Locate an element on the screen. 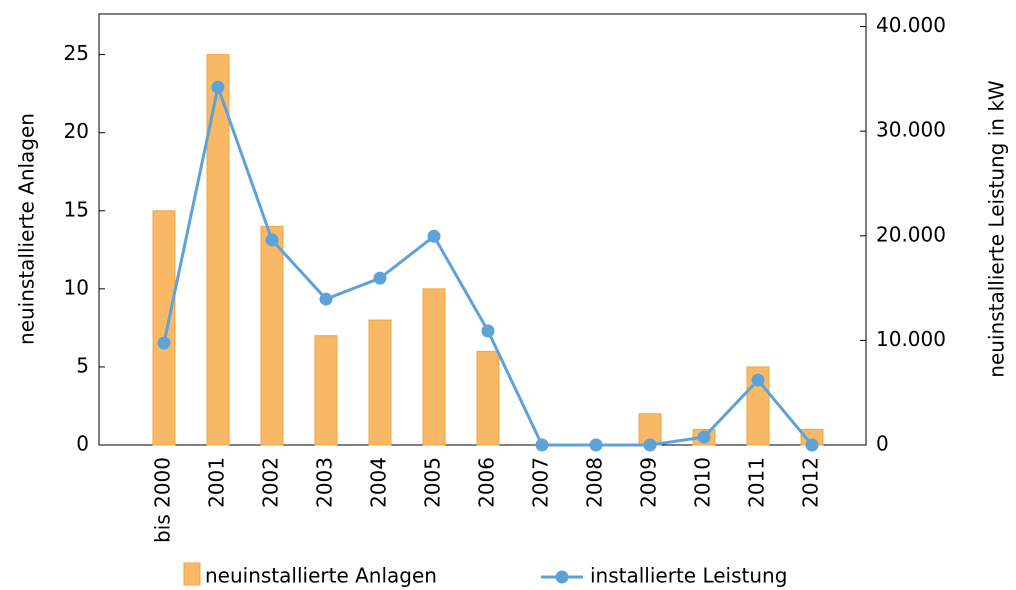 The height and width of the screenshot is (590, 1016). y-tick-label: 0 is located at coordinates (82, 444).